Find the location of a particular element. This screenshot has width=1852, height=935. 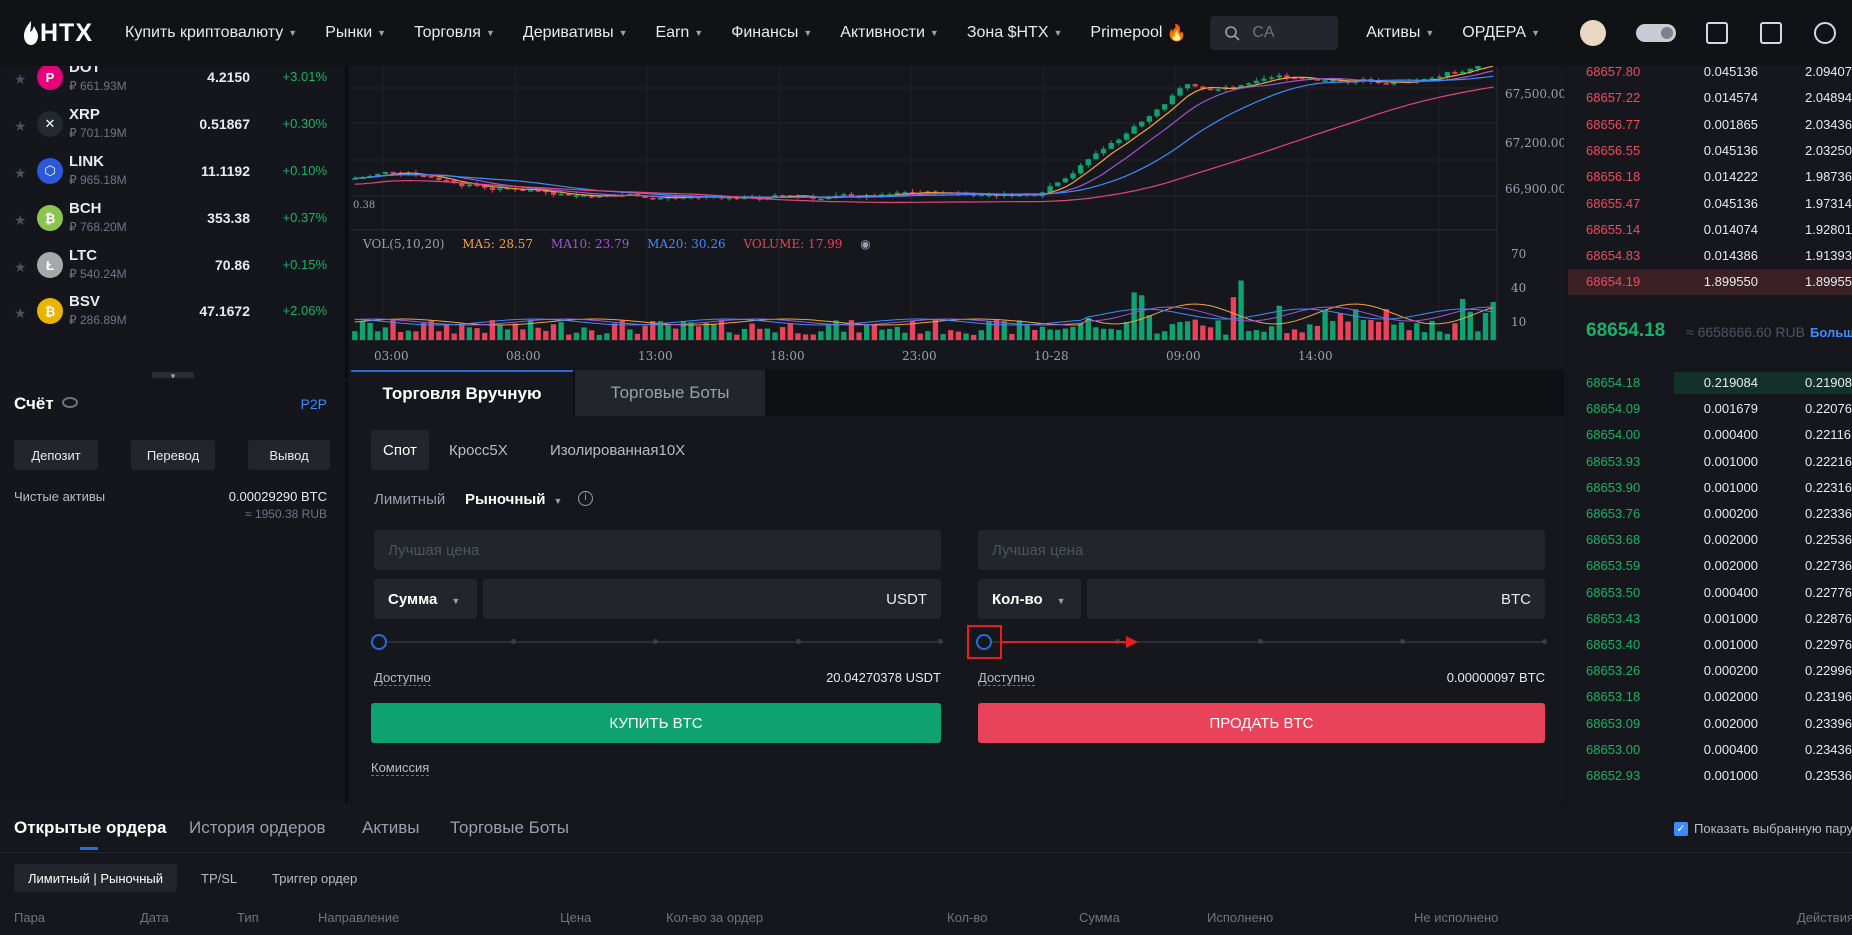

ask-row: 68655.47 0.045136 1.97314 is located at coordinates (1710, 204).